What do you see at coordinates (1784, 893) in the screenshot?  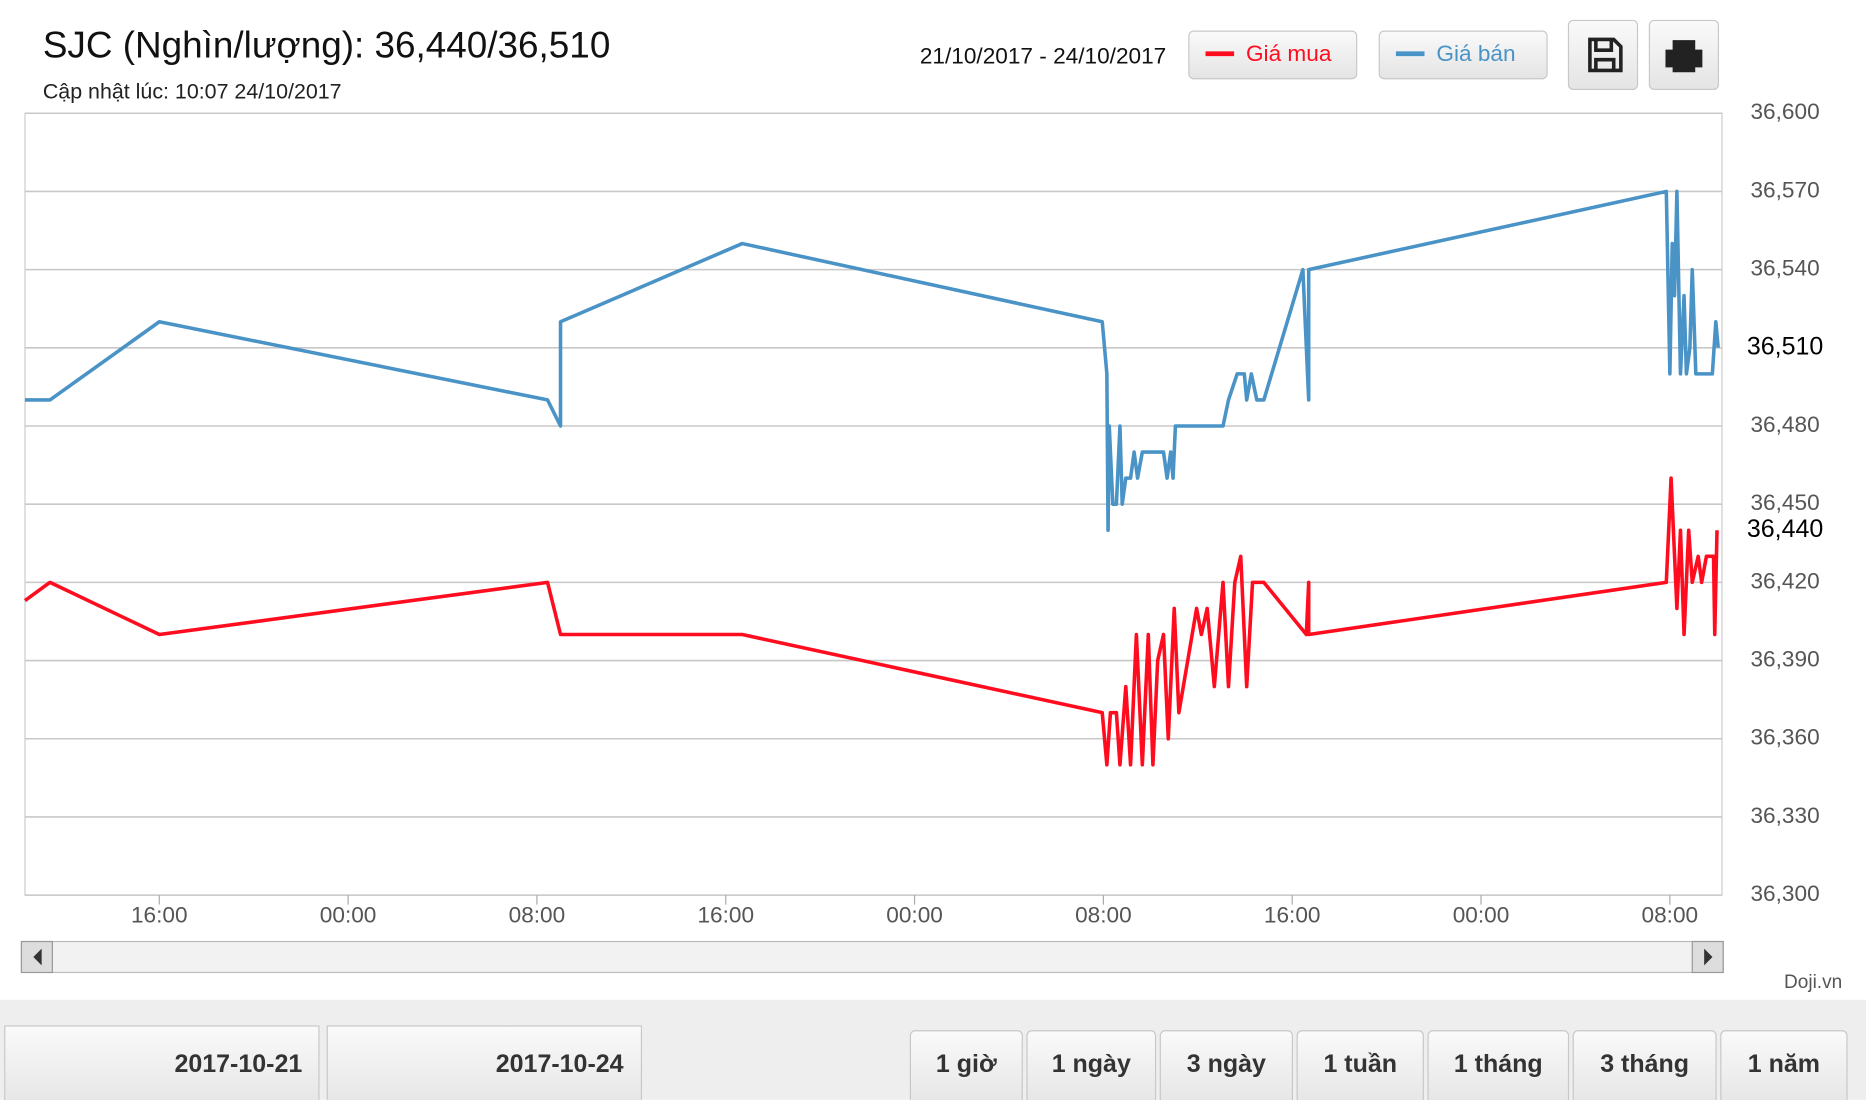 I see `y-tick-label: 36,300` at bounding box center [1784, 893].